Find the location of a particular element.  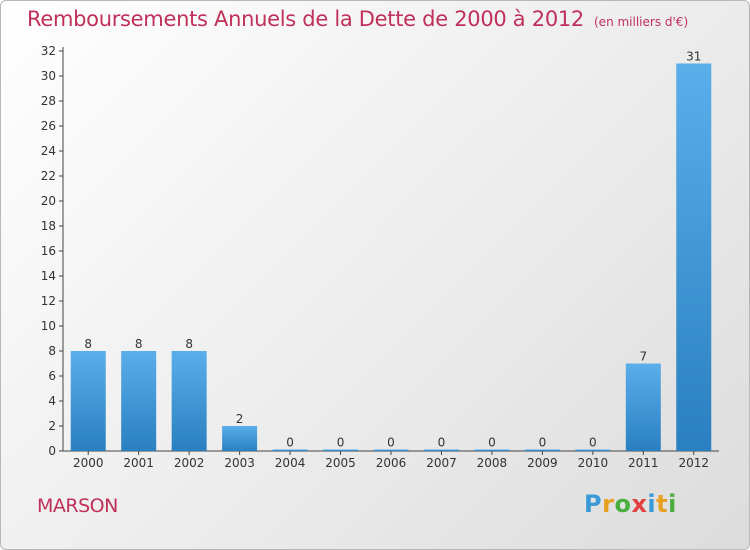

y-tick-label: 8 is located at coordinates (52, 351).